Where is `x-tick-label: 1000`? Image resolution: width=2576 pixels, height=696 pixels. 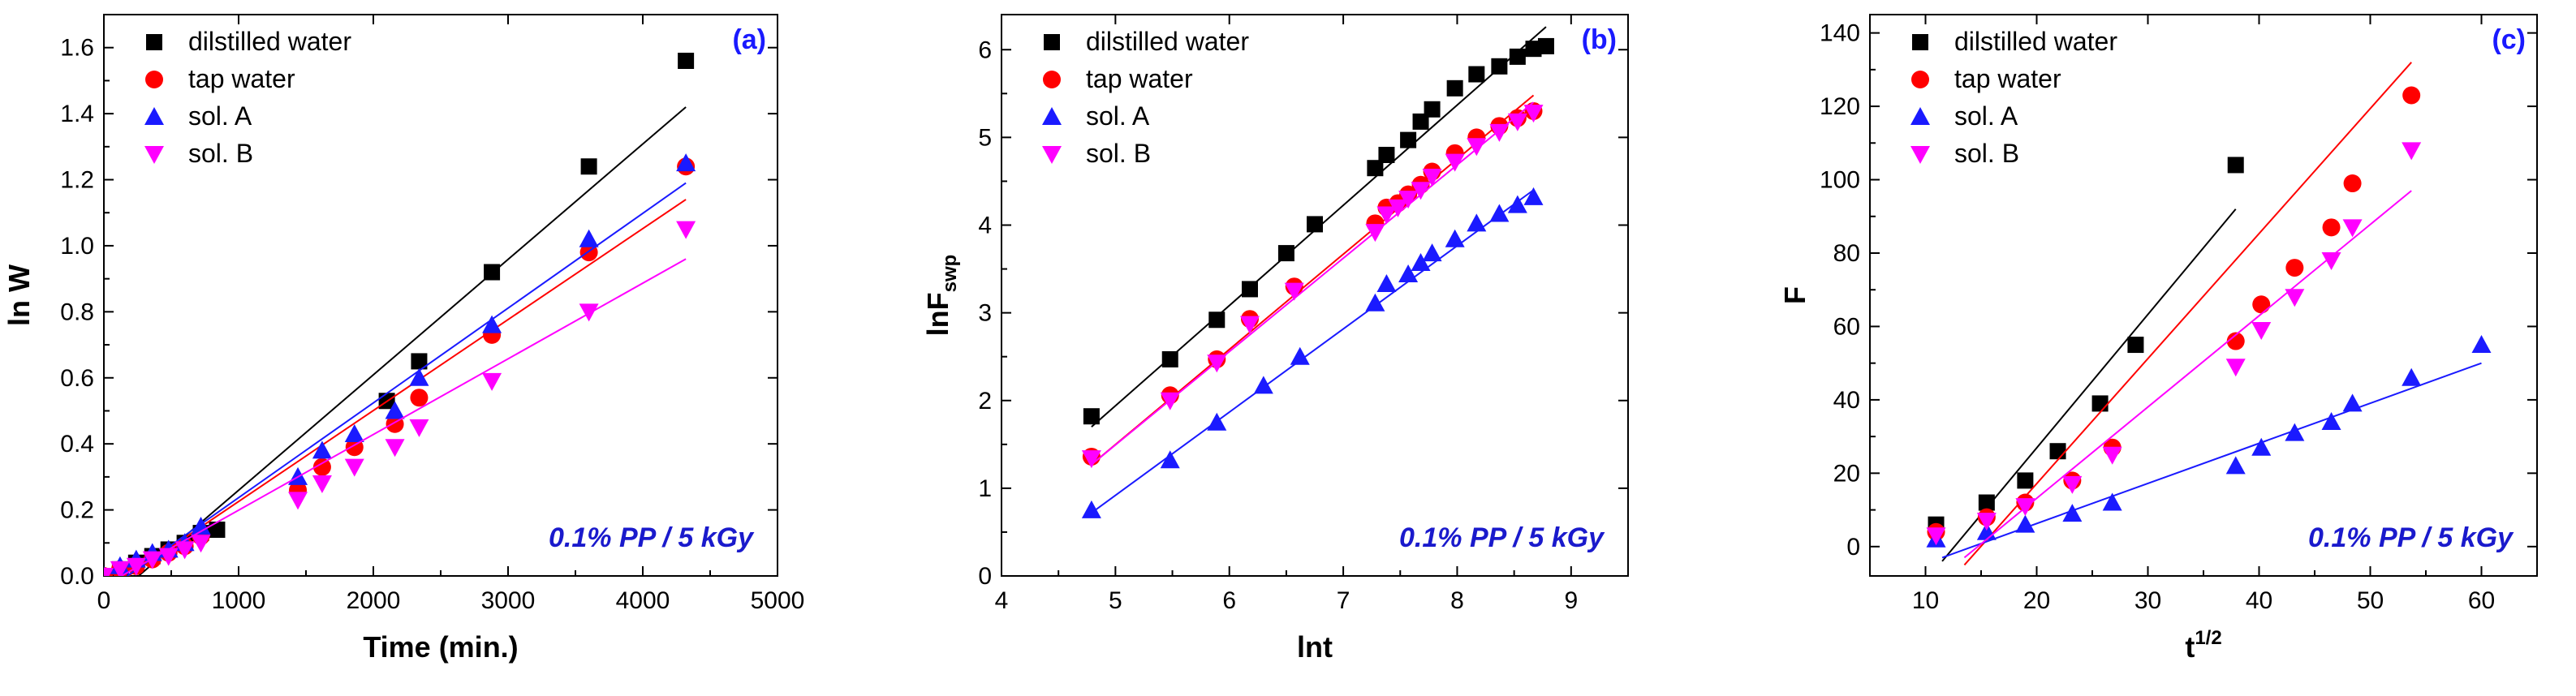 x-tick-label: 1000 is located at coordinates (239, 600).